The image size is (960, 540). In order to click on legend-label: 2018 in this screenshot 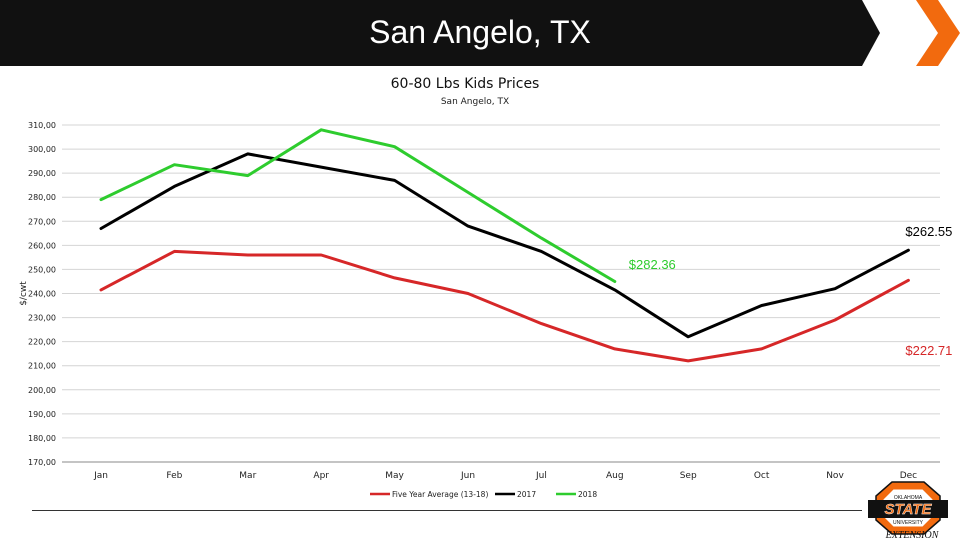, I will do `click(587, 494)`.